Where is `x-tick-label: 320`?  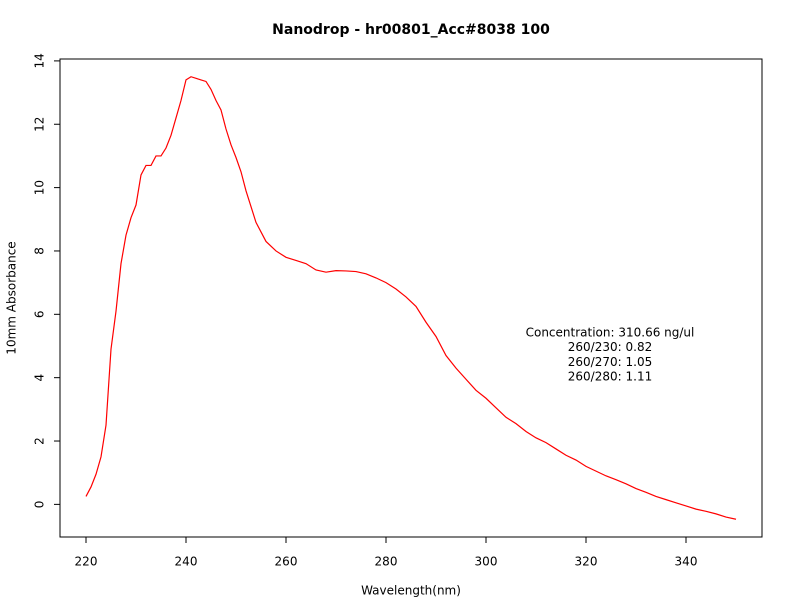 x-tick-label: 320 is located at coordinates (586, 562).